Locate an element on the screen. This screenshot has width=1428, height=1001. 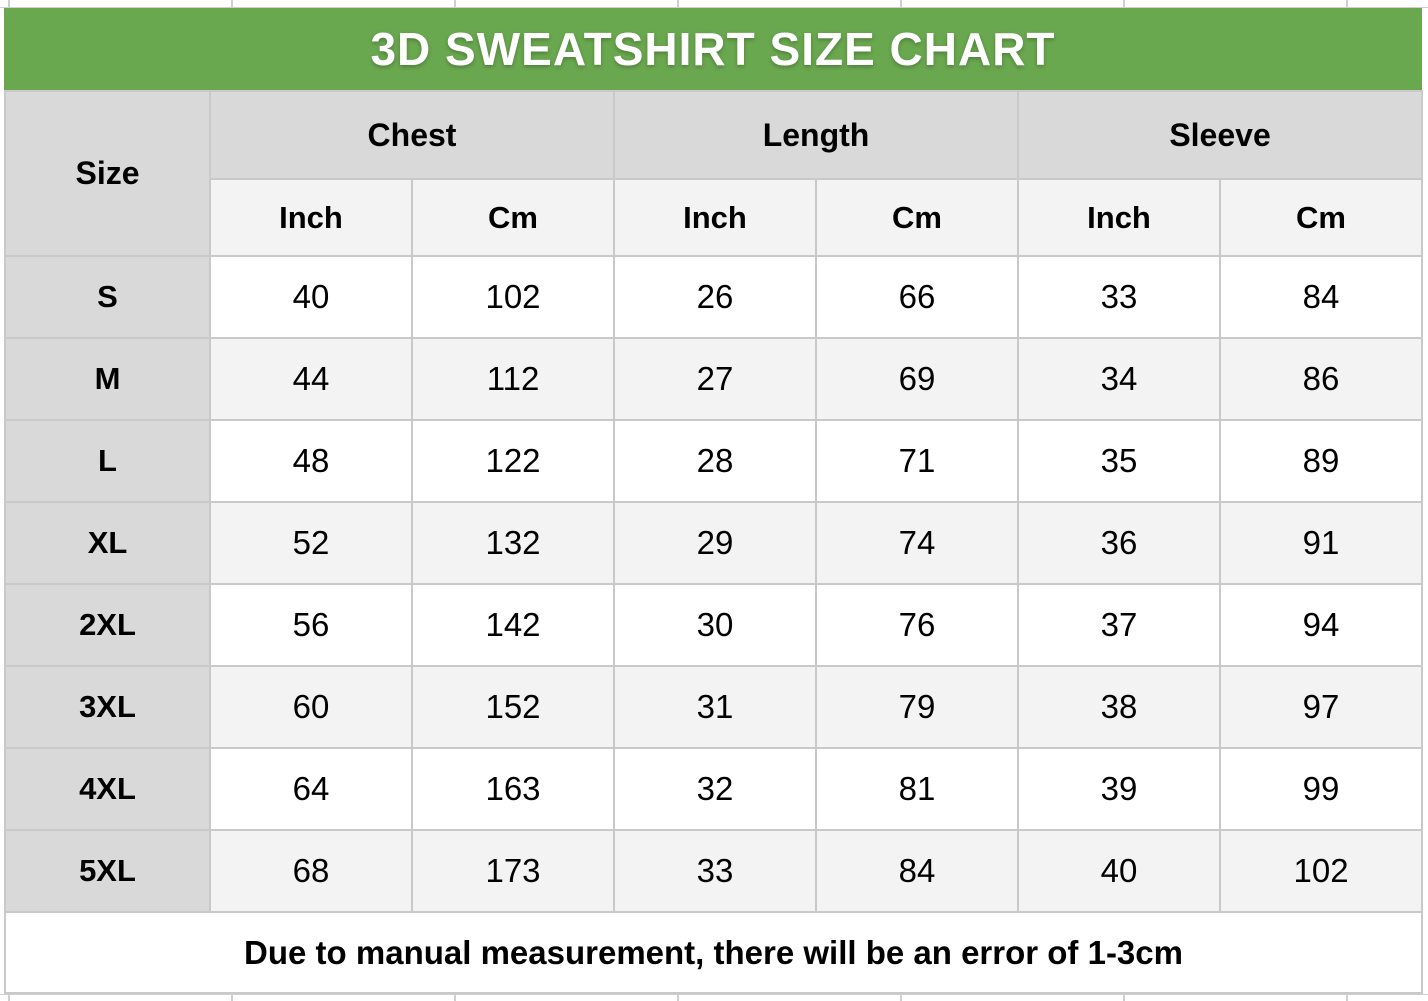
chest-inch-cell: 68 is located at coordinates (311, 871).